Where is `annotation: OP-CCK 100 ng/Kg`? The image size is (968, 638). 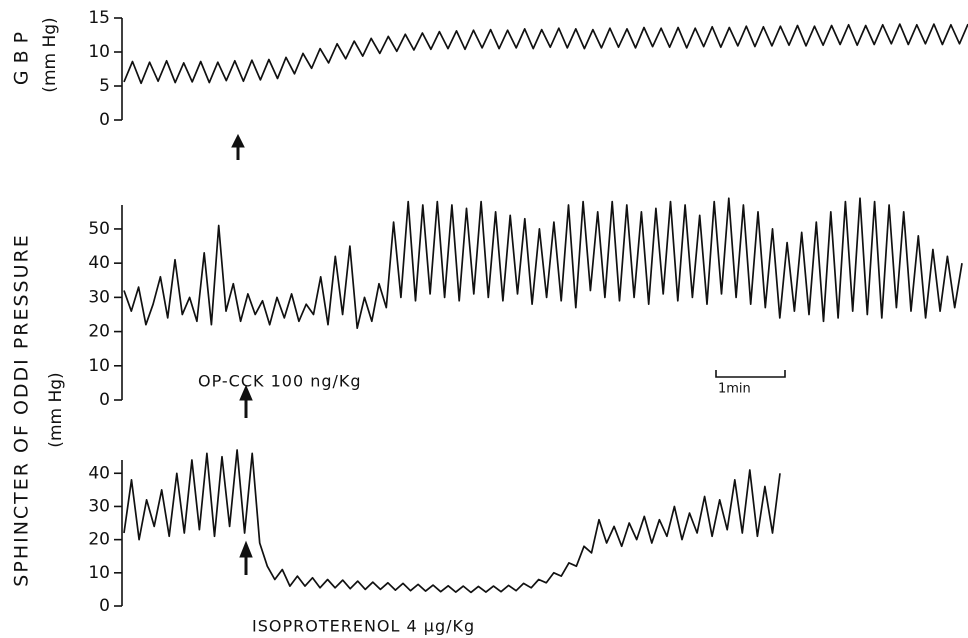
annotation: OP-CCK 100 ng/Kg is located at coordinates (280, 381).